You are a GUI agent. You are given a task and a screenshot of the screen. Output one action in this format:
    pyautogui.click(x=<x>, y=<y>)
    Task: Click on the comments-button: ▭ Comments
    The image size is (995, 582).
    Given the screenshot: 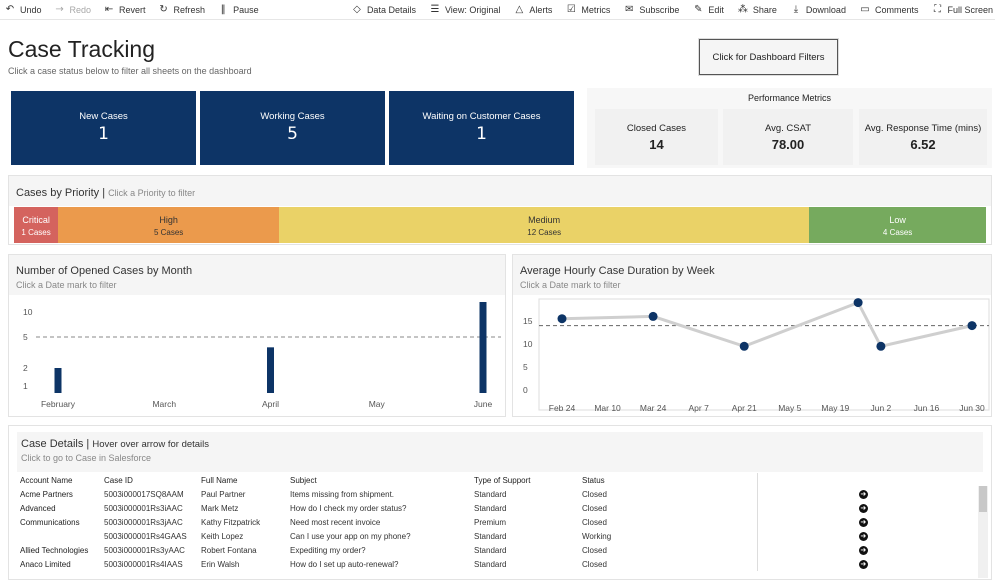 What is the action you would take?
    pyautogui.click(x=889, y=9)
    